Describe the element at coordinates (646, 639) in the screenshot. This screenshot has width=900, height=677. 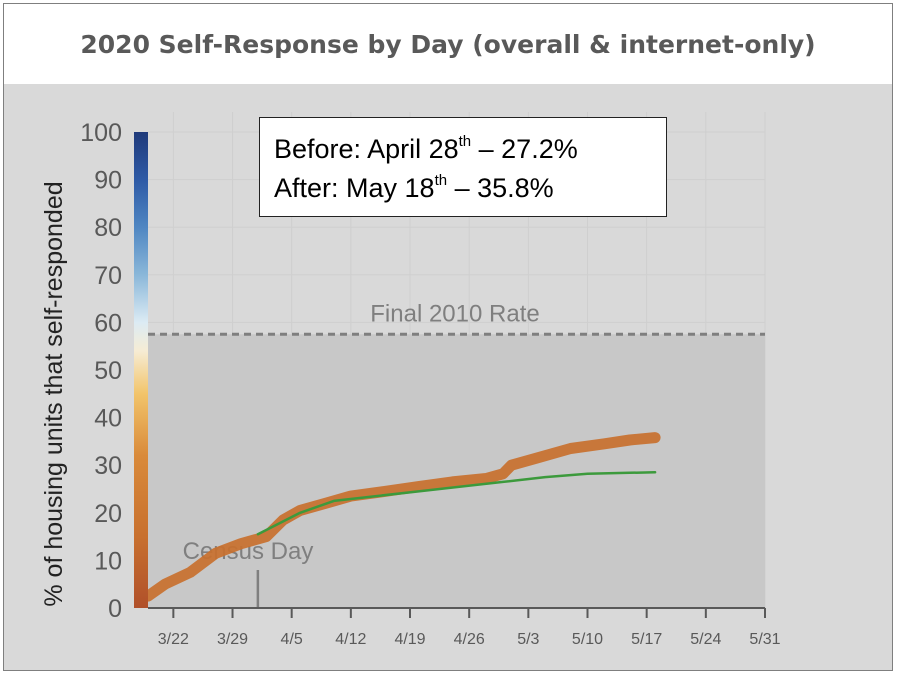
I see `x-tick-label-5/17: 5/17` at that location.